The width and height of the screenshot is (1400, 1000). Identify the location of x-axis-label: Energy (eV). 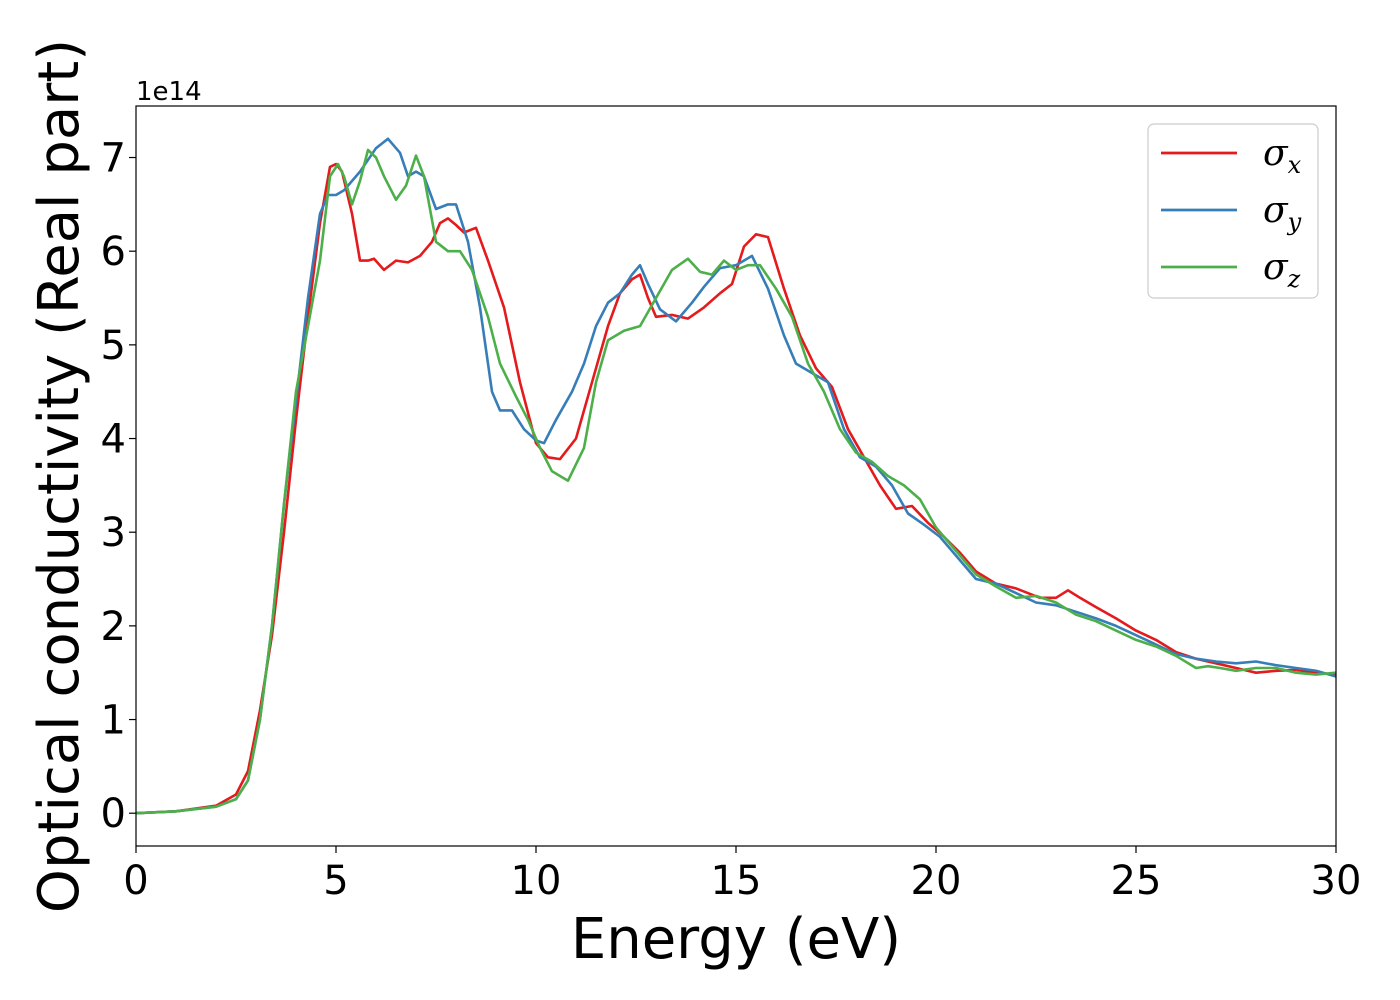
(736, 939).